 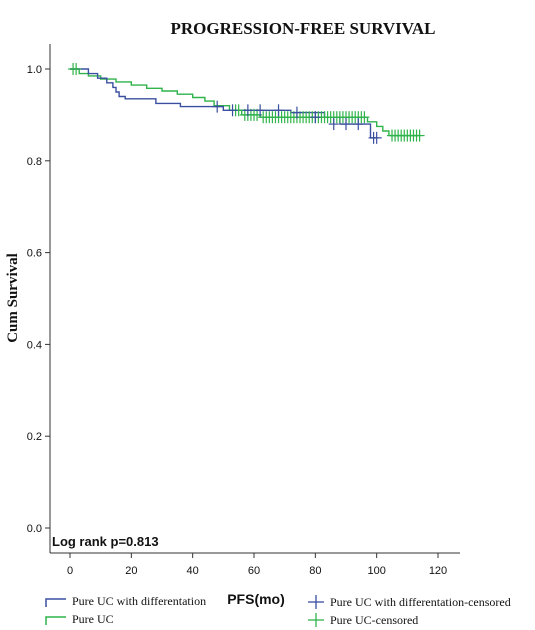 What do you see at coordinates (34, 70) in the screenshot?
I see `y-tick-label: 1.0` at bounding box center [34, 70].